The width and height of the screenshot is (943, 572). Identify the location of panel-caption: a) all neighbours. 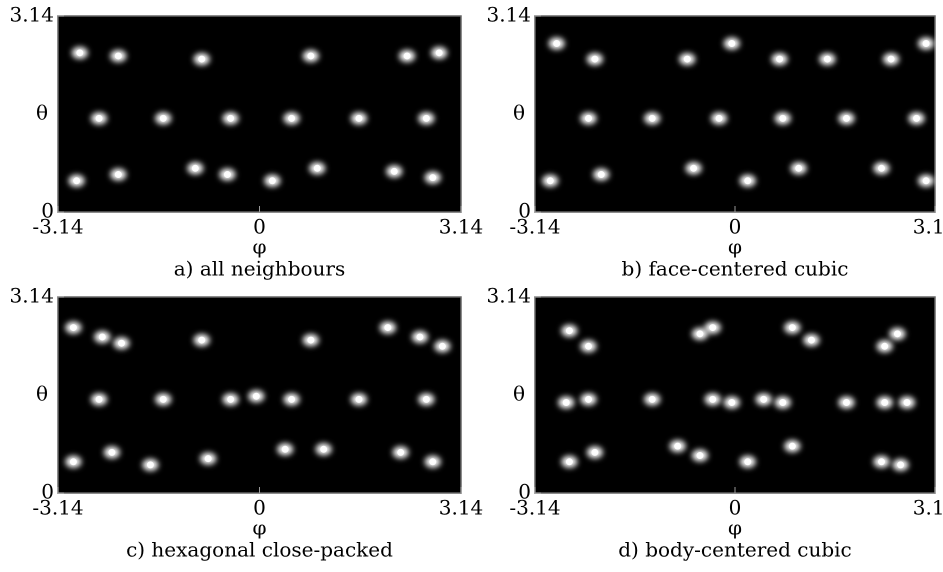
(260, 269).